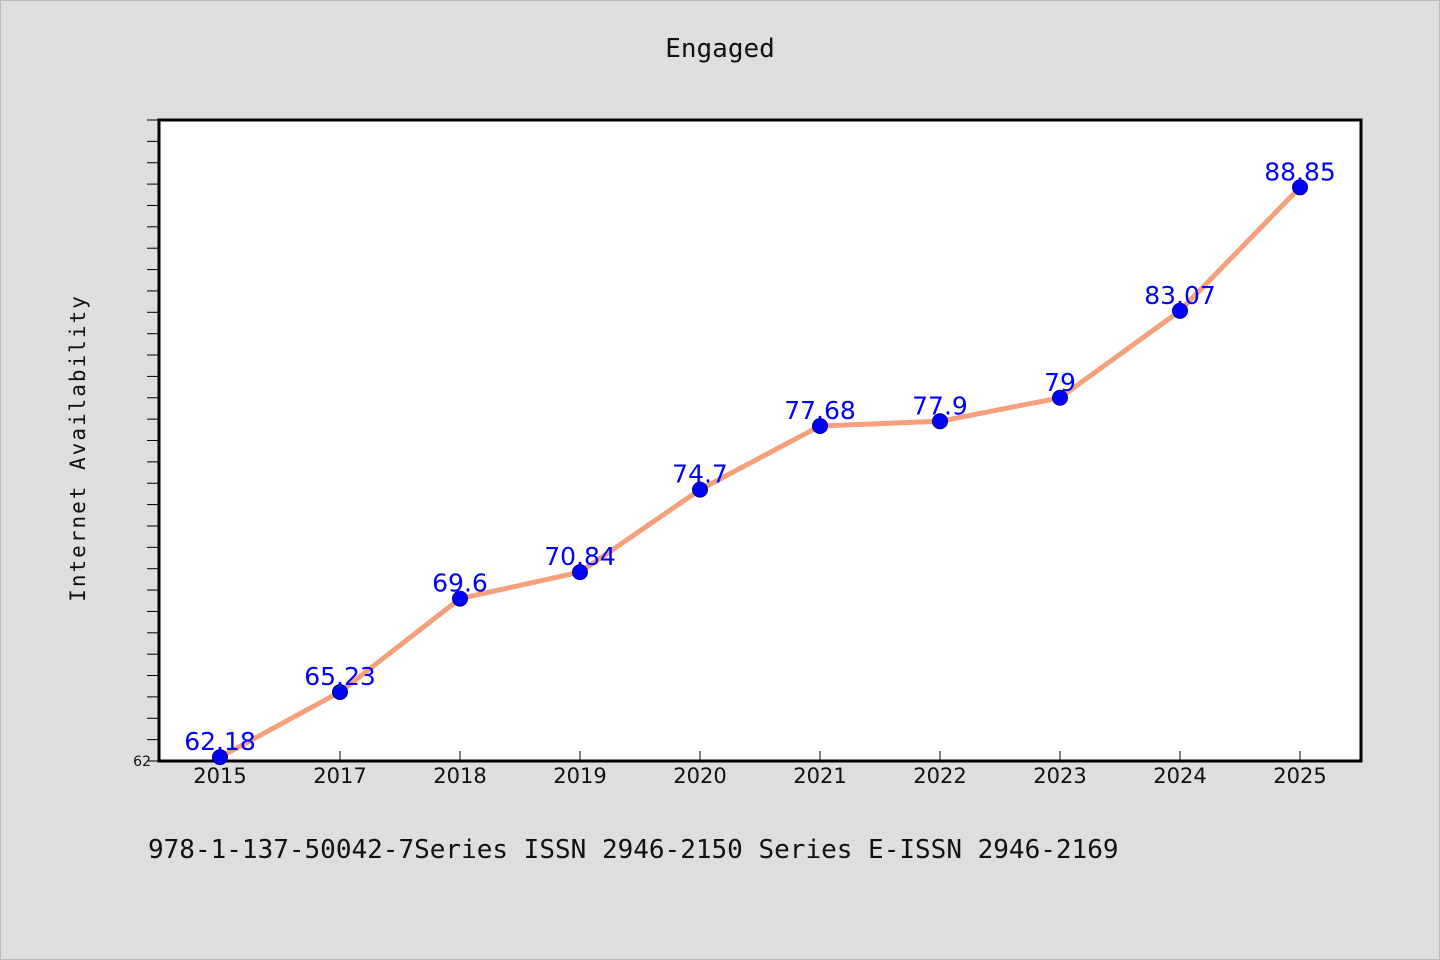  I want to click on data-label: 88.85, so click(1300, 171).